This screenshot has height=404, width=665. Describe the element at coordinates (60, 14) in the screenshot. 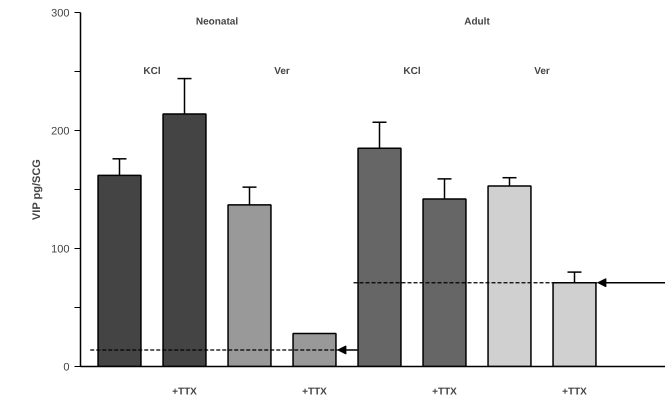

I see `y-tick-label: 300` at that location.